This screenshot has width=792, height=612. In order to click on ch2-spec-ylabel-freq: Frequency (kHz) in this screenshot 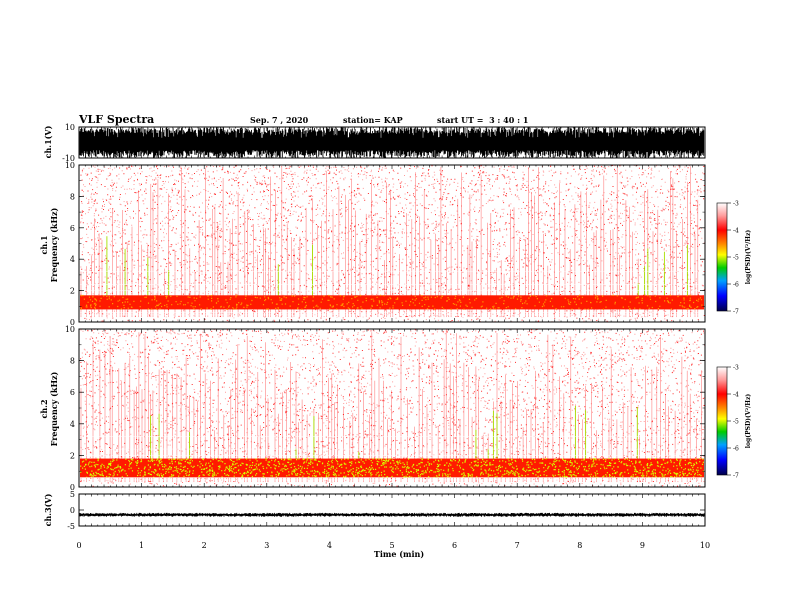, I will do `click(54, 408)`.